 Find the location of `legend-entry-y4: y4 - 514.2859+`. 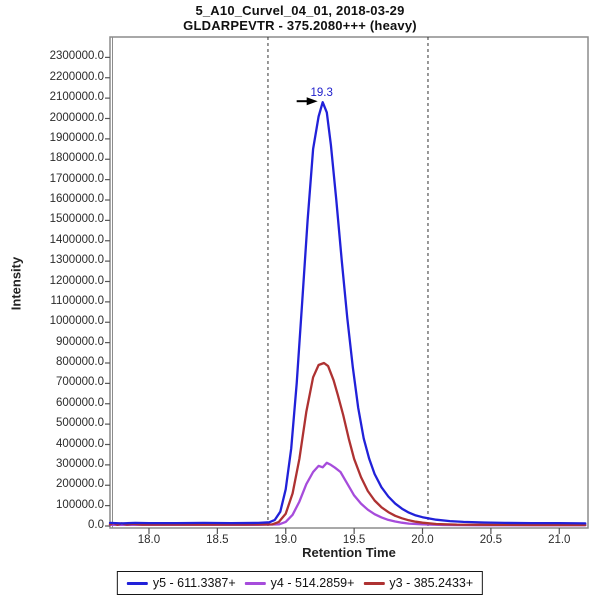

legend-entry-y4: y4 - 514.2859+ is located at coordinates (299, 583).